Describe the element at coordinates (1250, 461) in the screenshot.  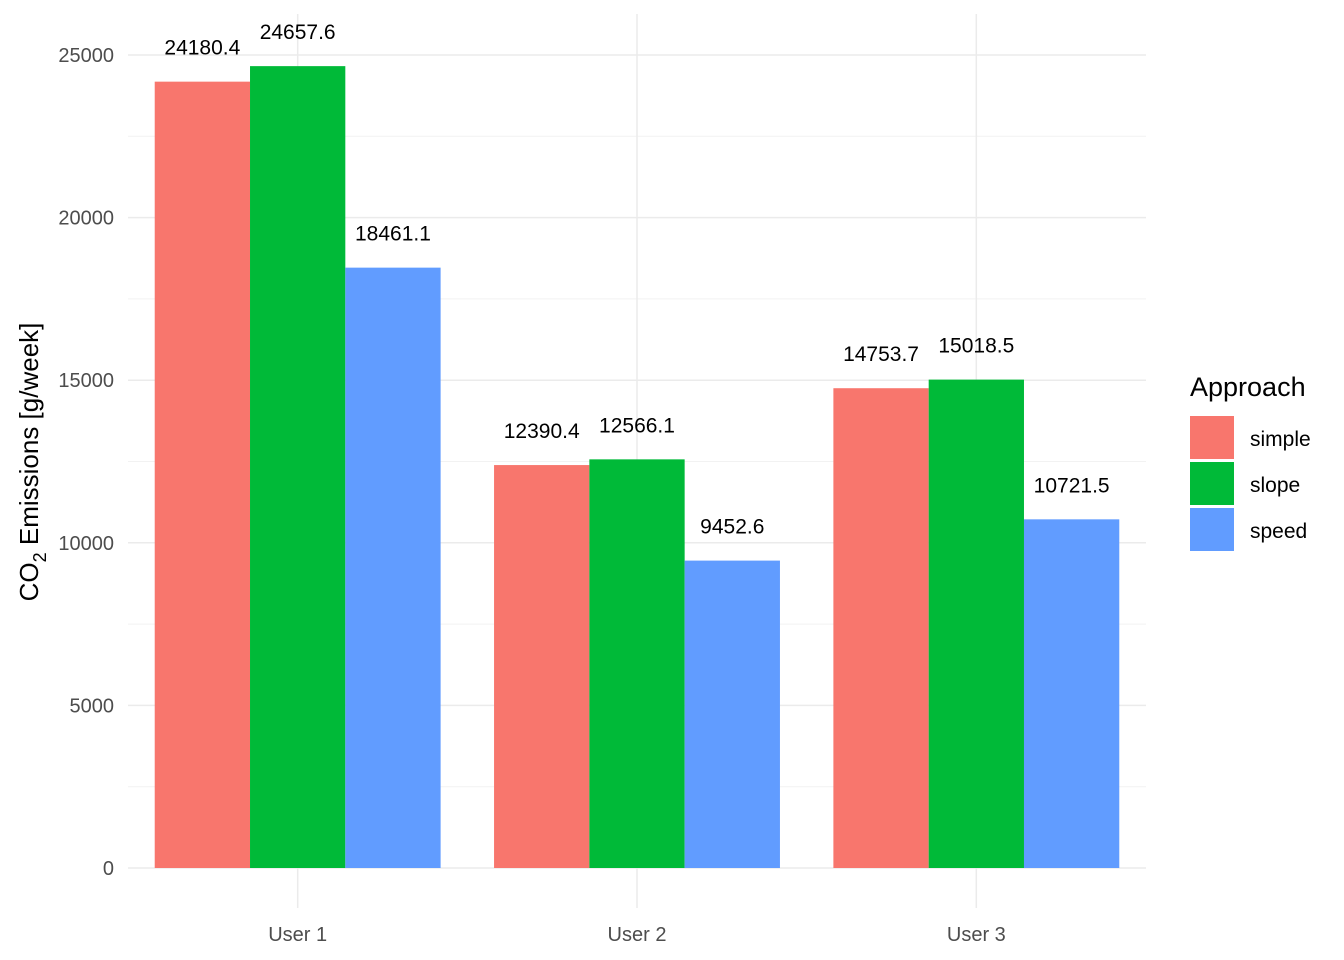
I see `legend: Approach simple slope speed` at that location.